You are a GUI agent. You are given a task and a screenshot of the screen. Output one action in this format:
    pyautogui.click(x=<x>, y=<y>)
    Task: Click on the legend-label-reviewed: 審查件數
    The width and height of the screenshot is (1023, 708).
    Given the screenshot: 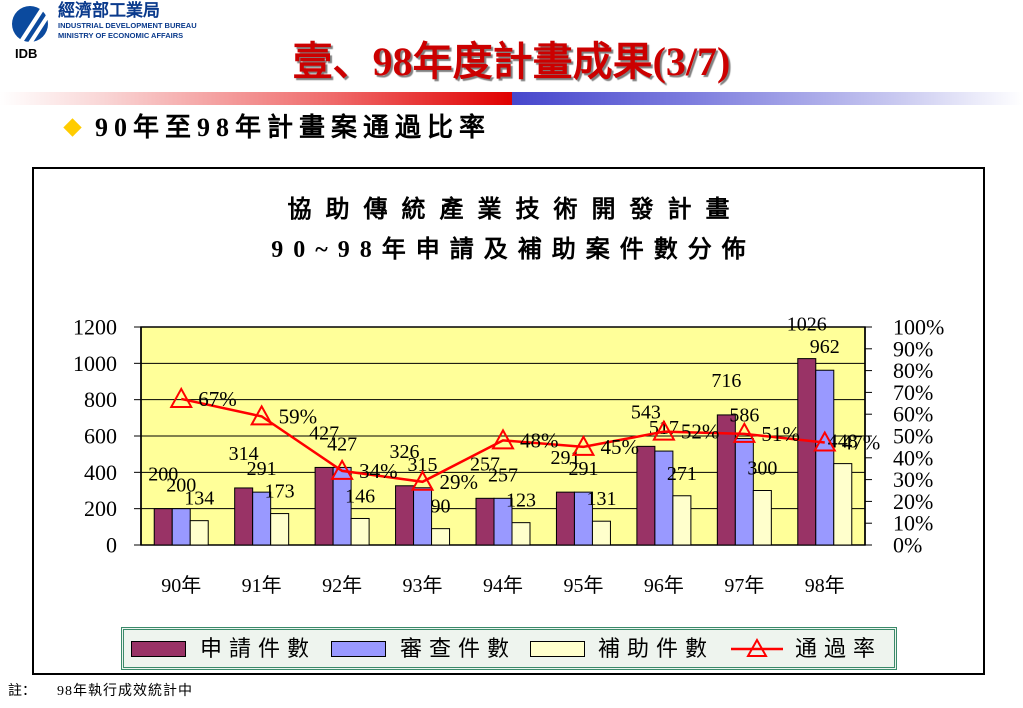 What is the action you would take?
    pyautogui.click(x=458, y=648)
    